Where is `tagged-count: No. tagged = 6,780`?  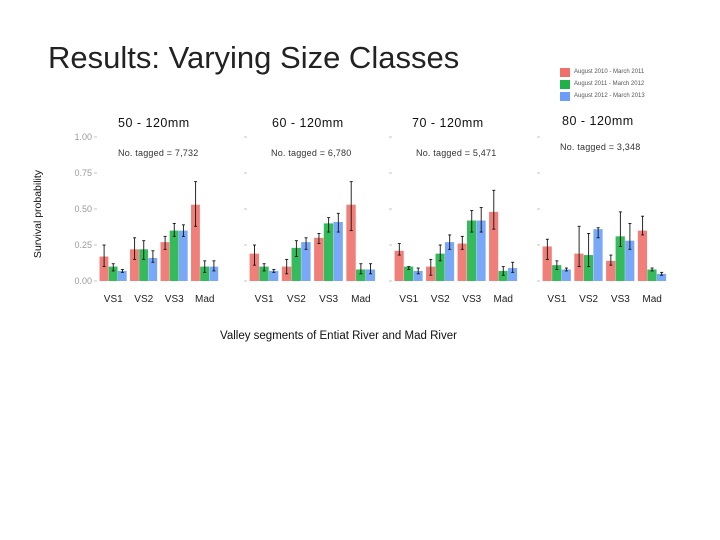 tagged-count: No. tagged = 6,780 is located at coordinates (311, 153).